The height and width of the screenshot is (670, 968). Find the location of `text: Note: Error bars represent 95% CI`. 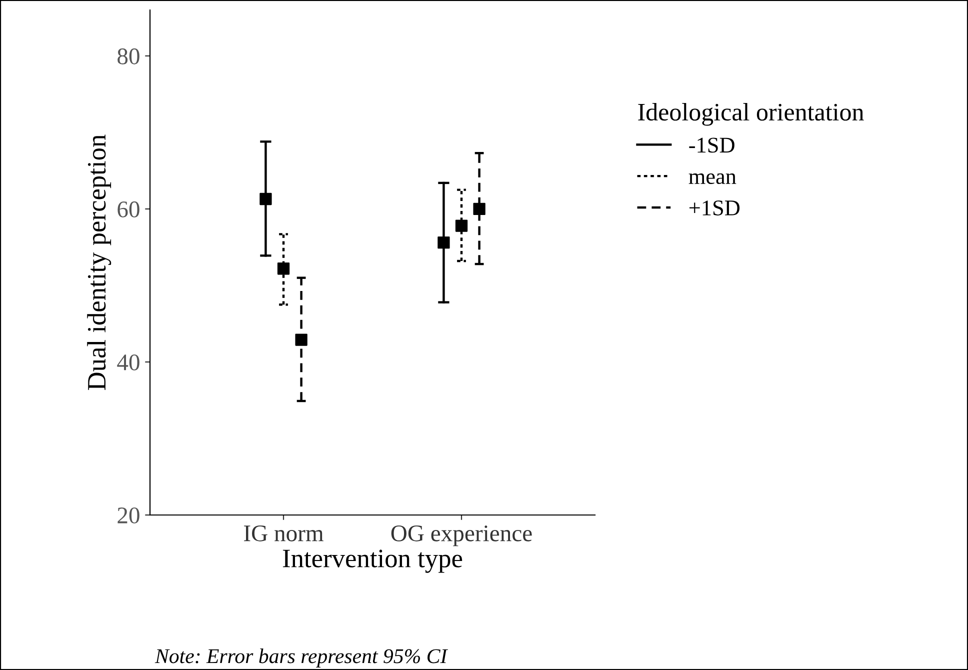

text: Note: Error bars represent 95% CI is located at coordinates (301, 658).